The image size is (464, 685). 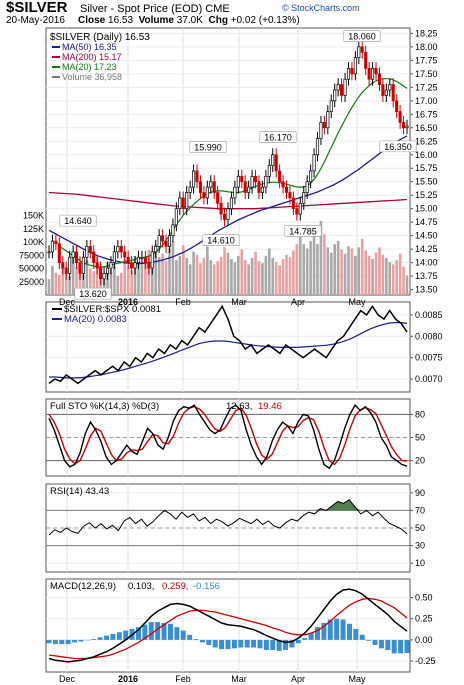 I want to click on volume-tick-label: 50000, so click(x=31, y=269).